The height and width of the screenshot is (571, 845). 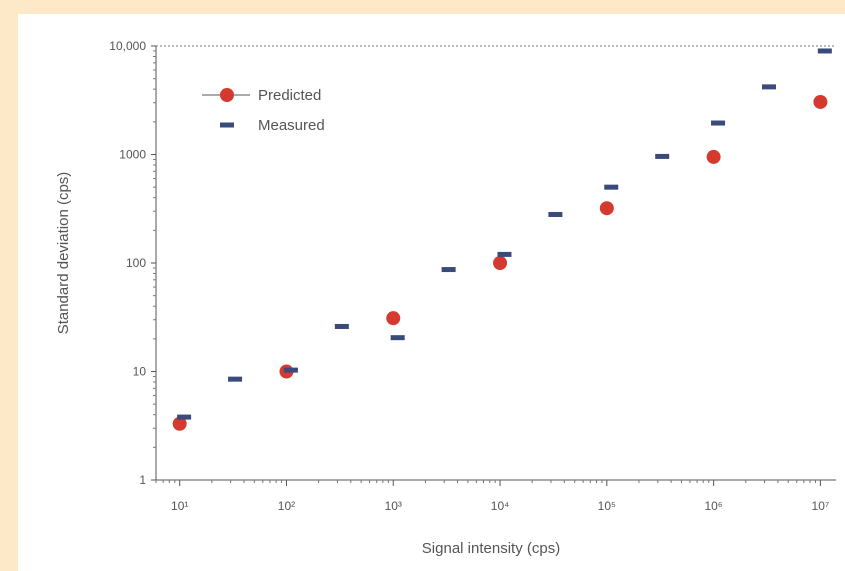 What do you see at coordinates (142, 480) in the screenshot?
I see `y-tick-label: 1` at bounding box center [142, 480].